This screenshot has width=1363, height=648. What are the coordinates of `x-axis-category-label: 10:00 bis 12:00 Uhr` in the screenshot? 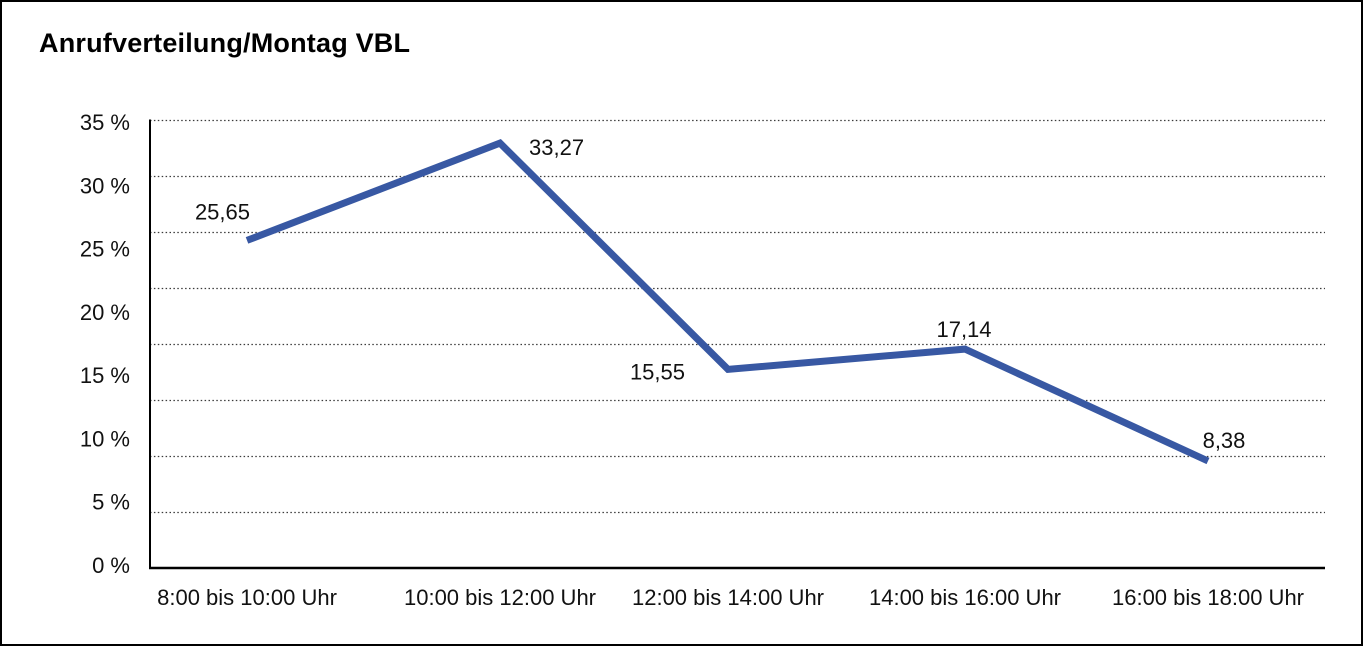 It's located at (500, 597).